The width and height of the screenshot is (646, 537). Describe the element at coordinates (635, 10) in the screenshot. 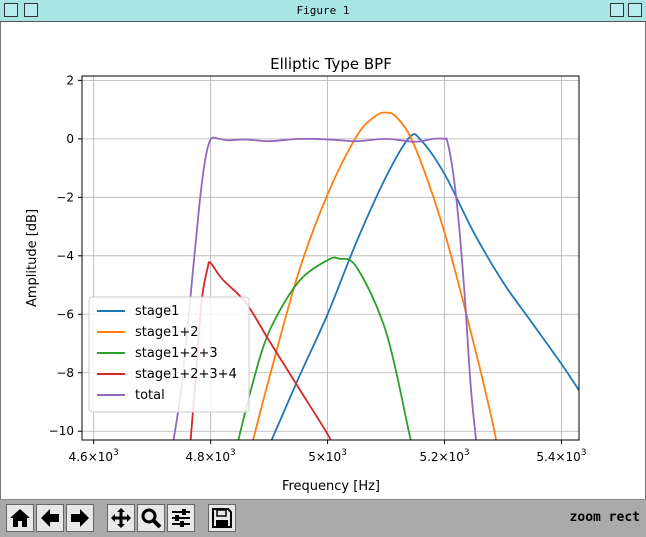

I see `window-maximize-button` at that location.